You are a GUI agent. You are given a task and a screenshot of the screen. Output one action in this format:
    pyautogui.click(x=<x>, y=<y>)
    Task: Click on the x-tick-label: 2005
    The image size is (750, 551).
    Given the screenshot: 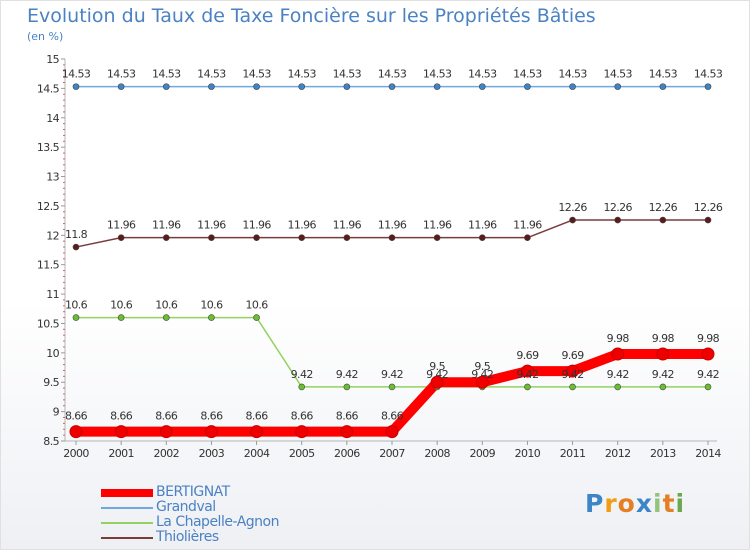 What is the action you would take?
    pyautogui.click(x=302, y=453)
    